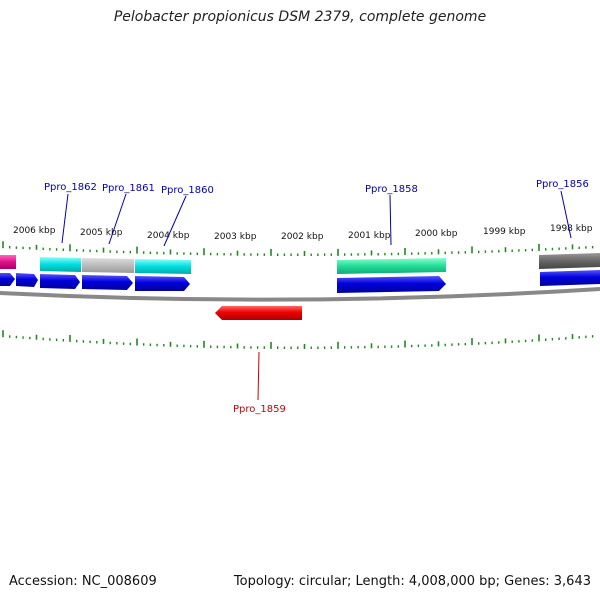  Describe the element at coordinates (235, 237) in the screenshot. I see `scale-label: 2003 kbp` at that location.